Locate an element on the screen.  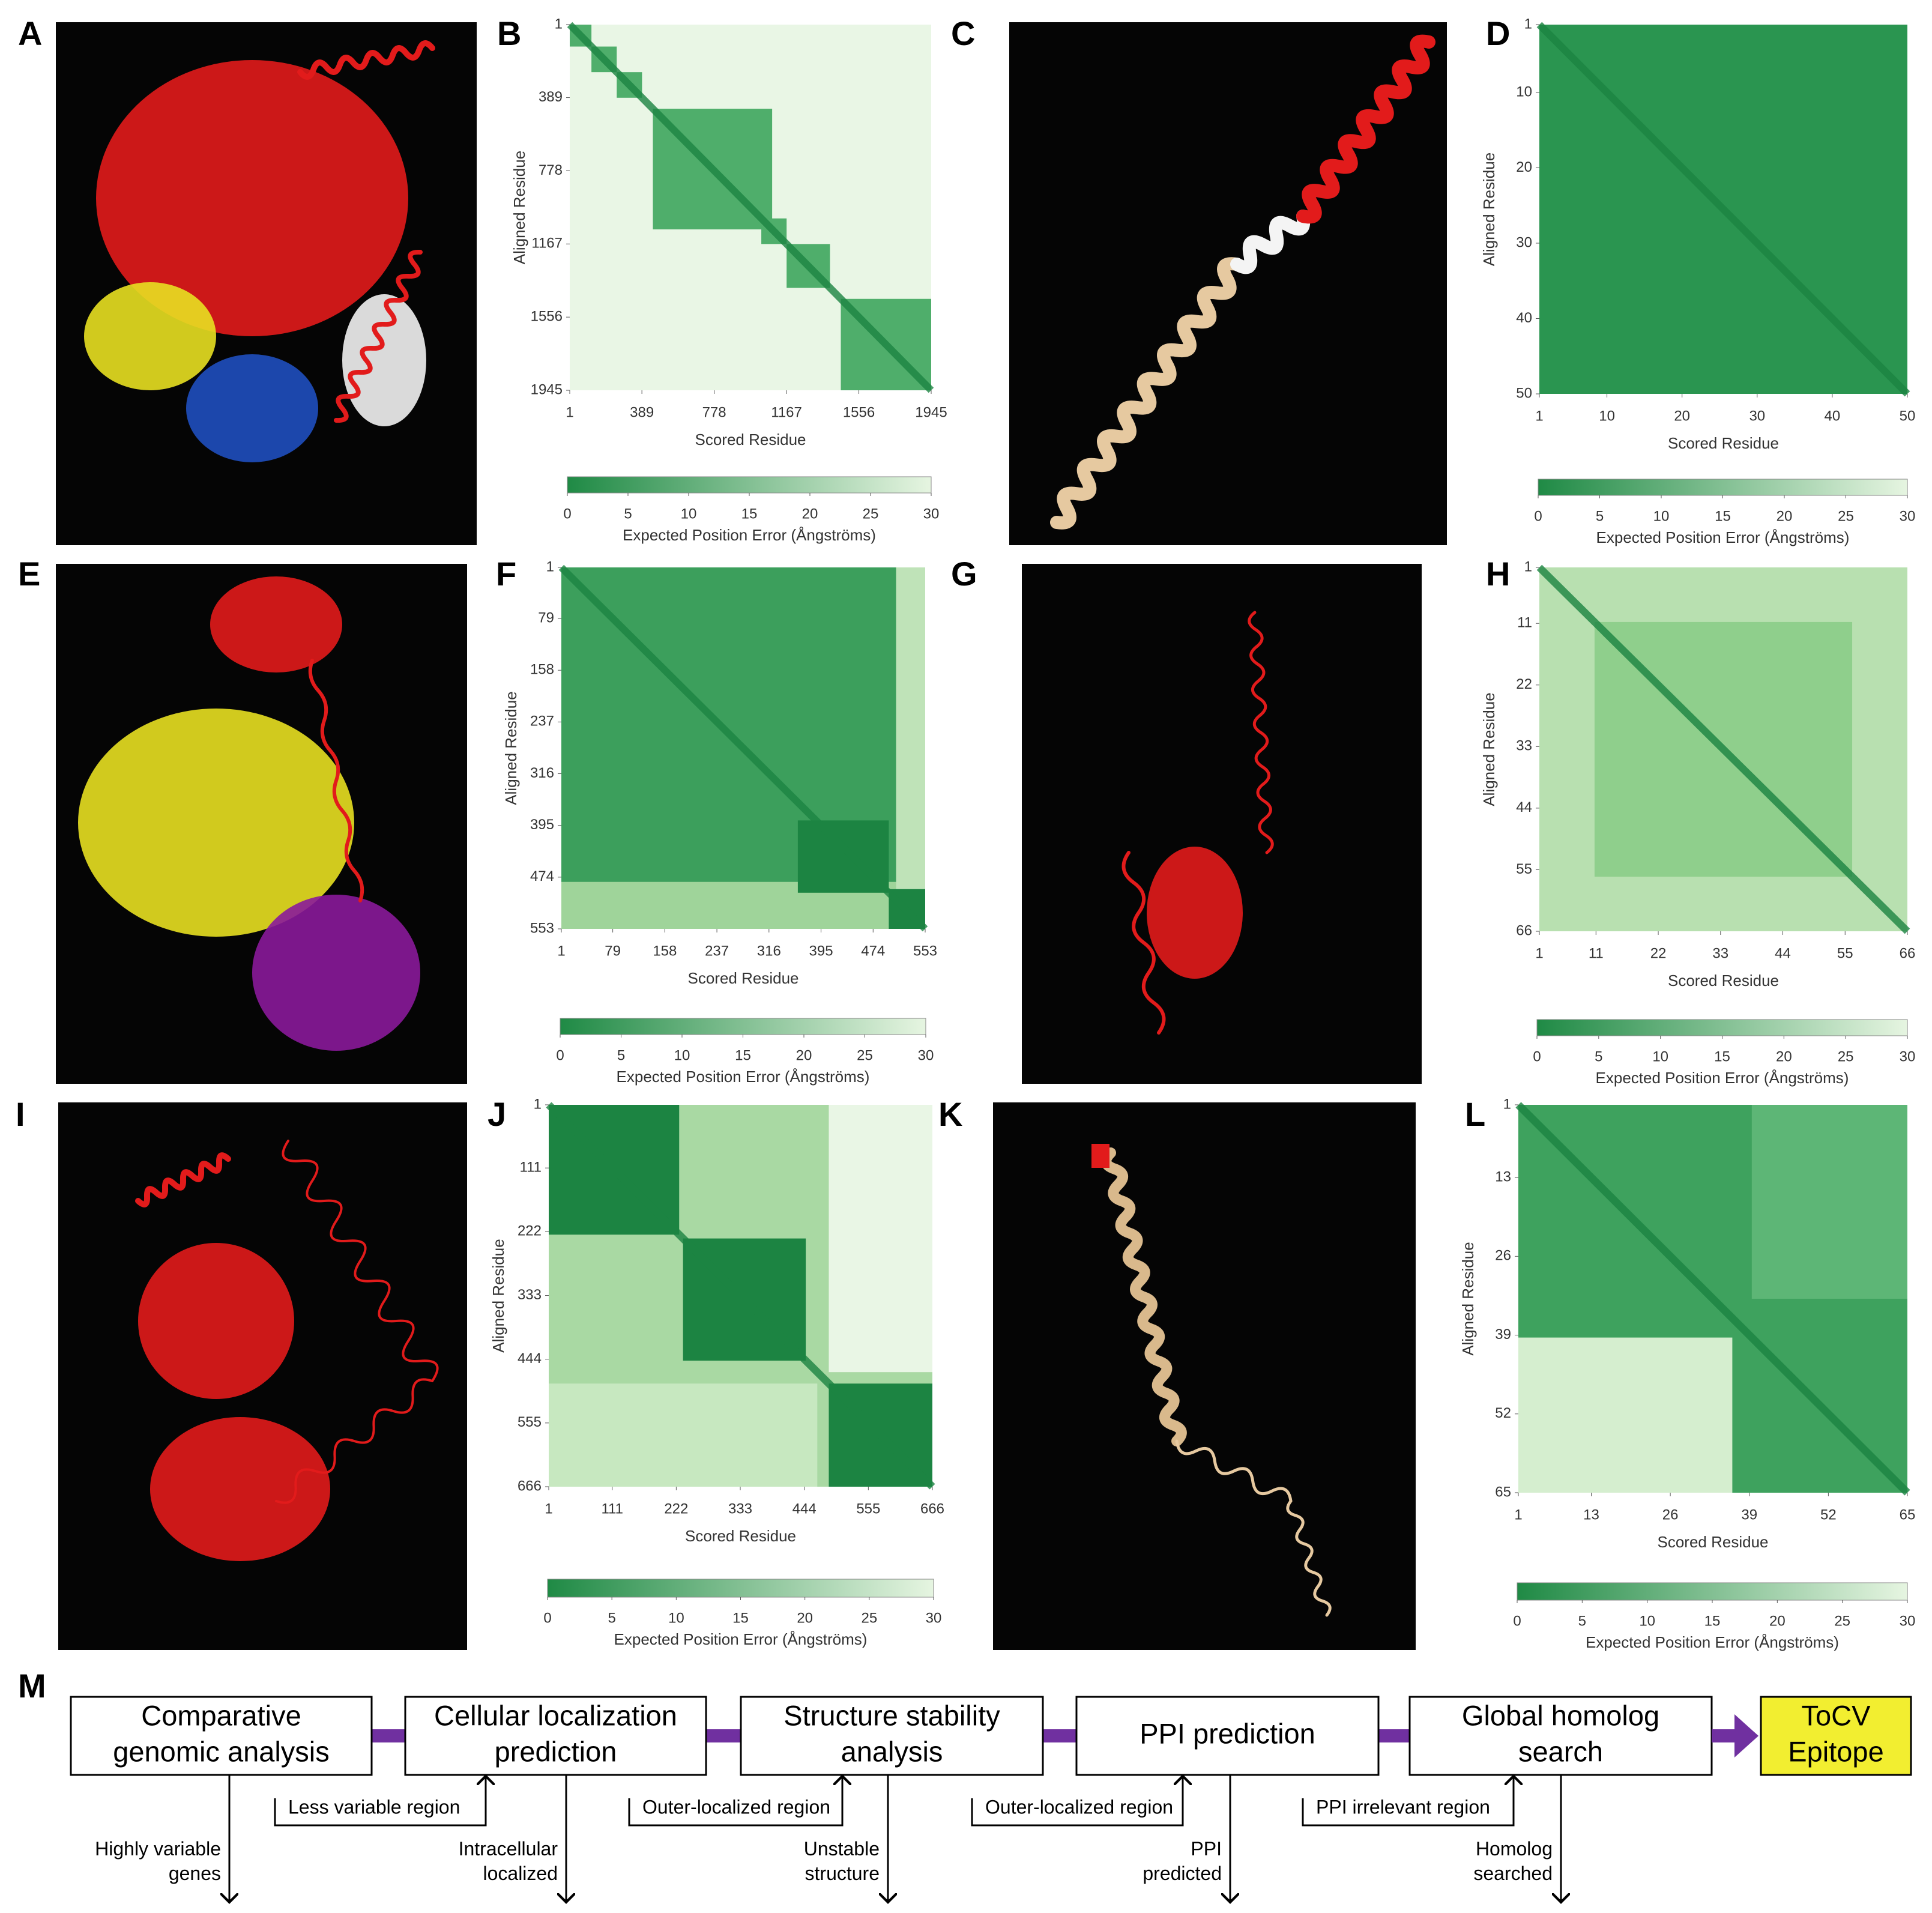
structure-tip is located at coordinates (1100, 1156).